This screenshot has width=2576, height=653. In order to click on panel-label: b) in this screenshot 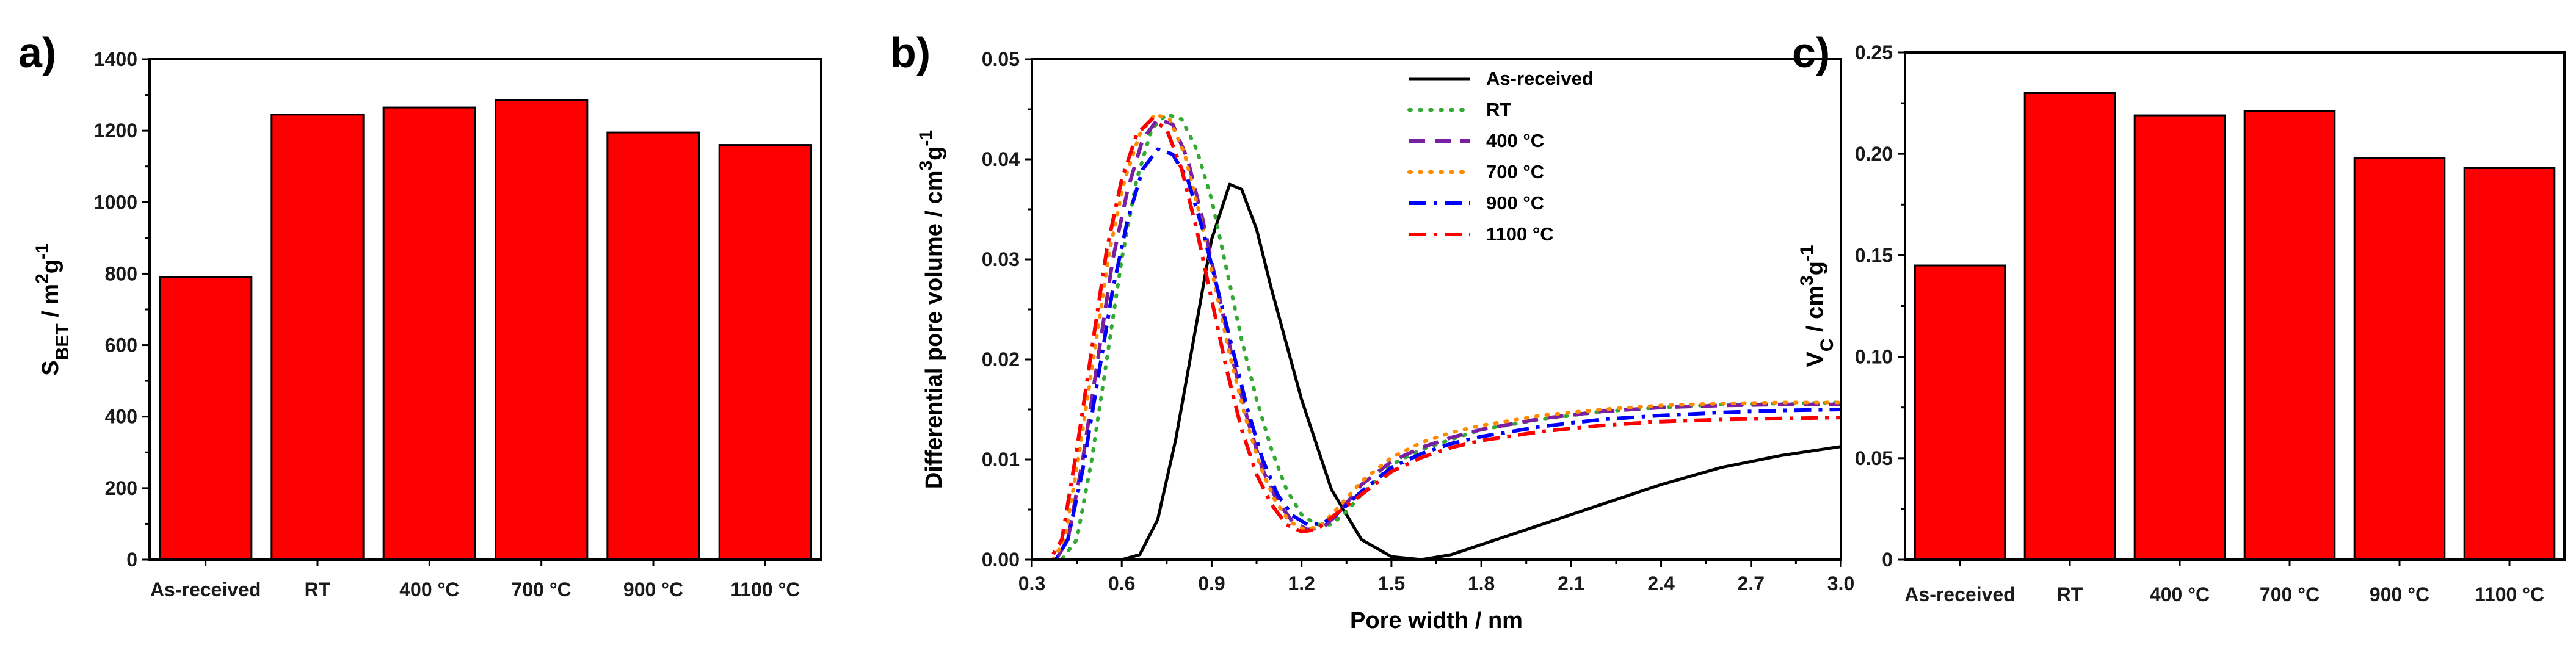, I will do `click(910, 52)`.